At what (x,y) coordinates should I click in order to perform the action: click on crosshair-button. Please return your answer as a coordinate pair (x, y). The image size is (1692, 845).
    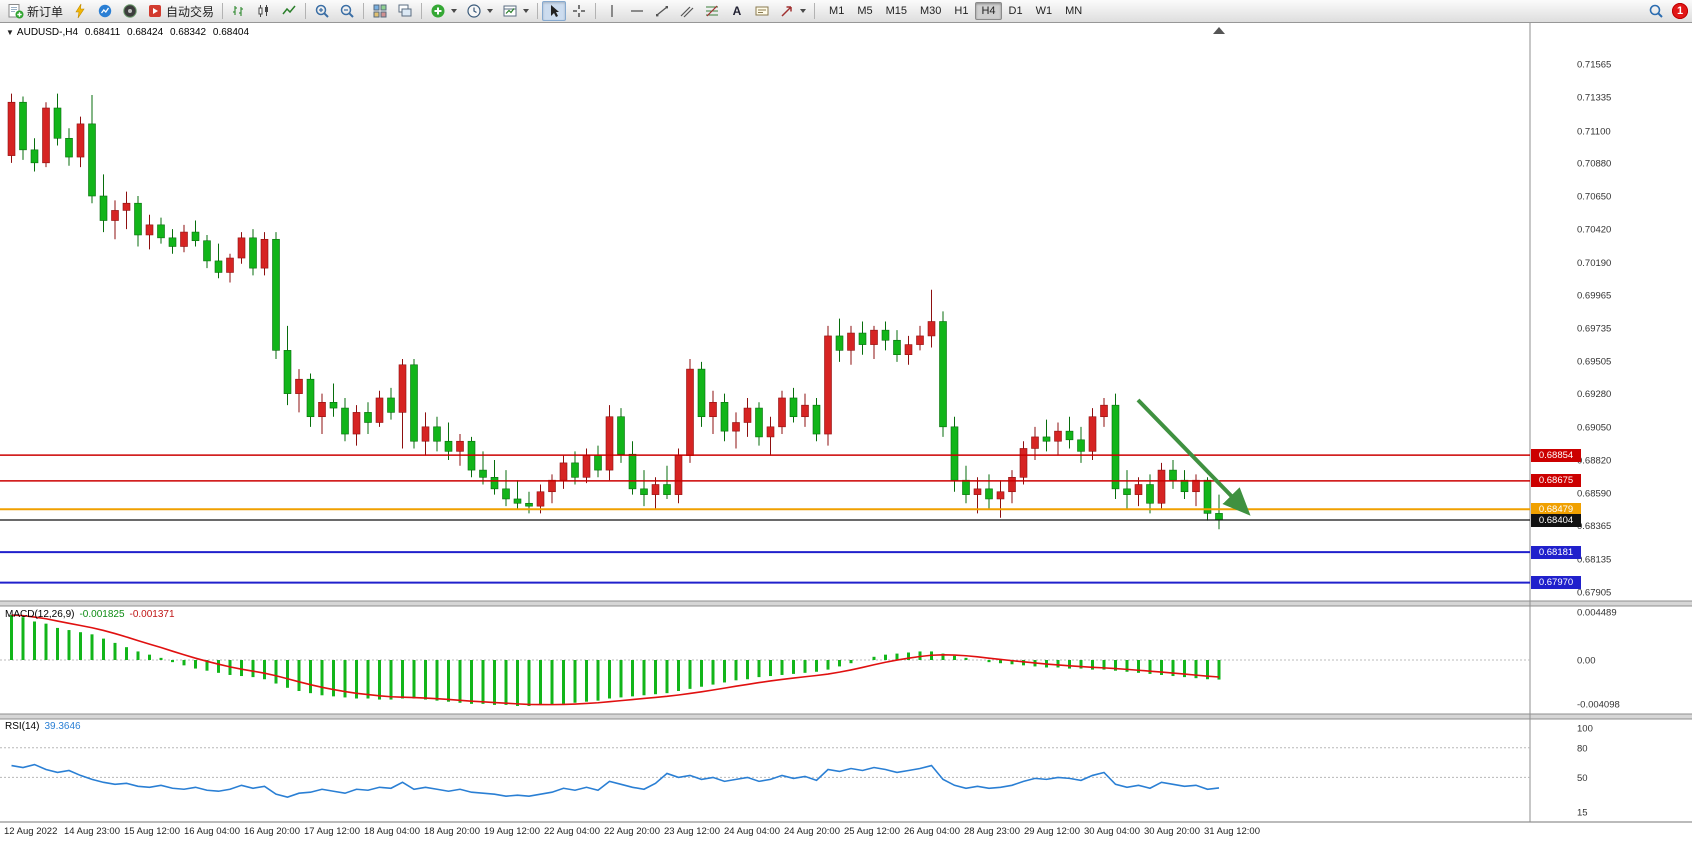
    Looking at the image, I should click on (579, 11).